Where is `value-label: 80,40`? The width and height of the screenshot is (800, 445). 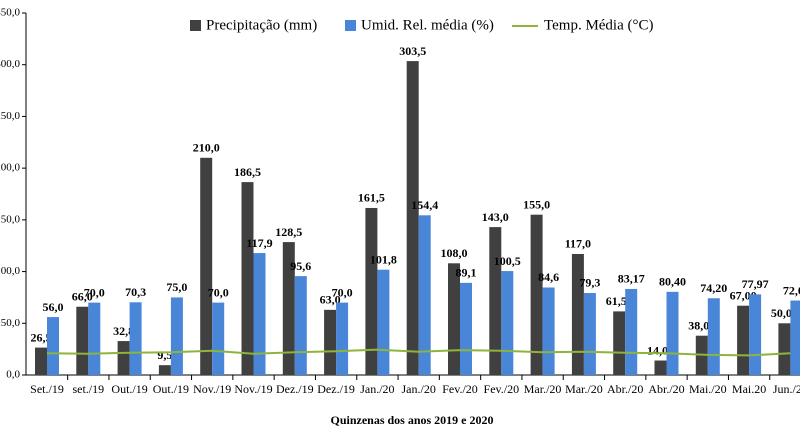
value-label: 80,40 is located at coordinates (672, 282).